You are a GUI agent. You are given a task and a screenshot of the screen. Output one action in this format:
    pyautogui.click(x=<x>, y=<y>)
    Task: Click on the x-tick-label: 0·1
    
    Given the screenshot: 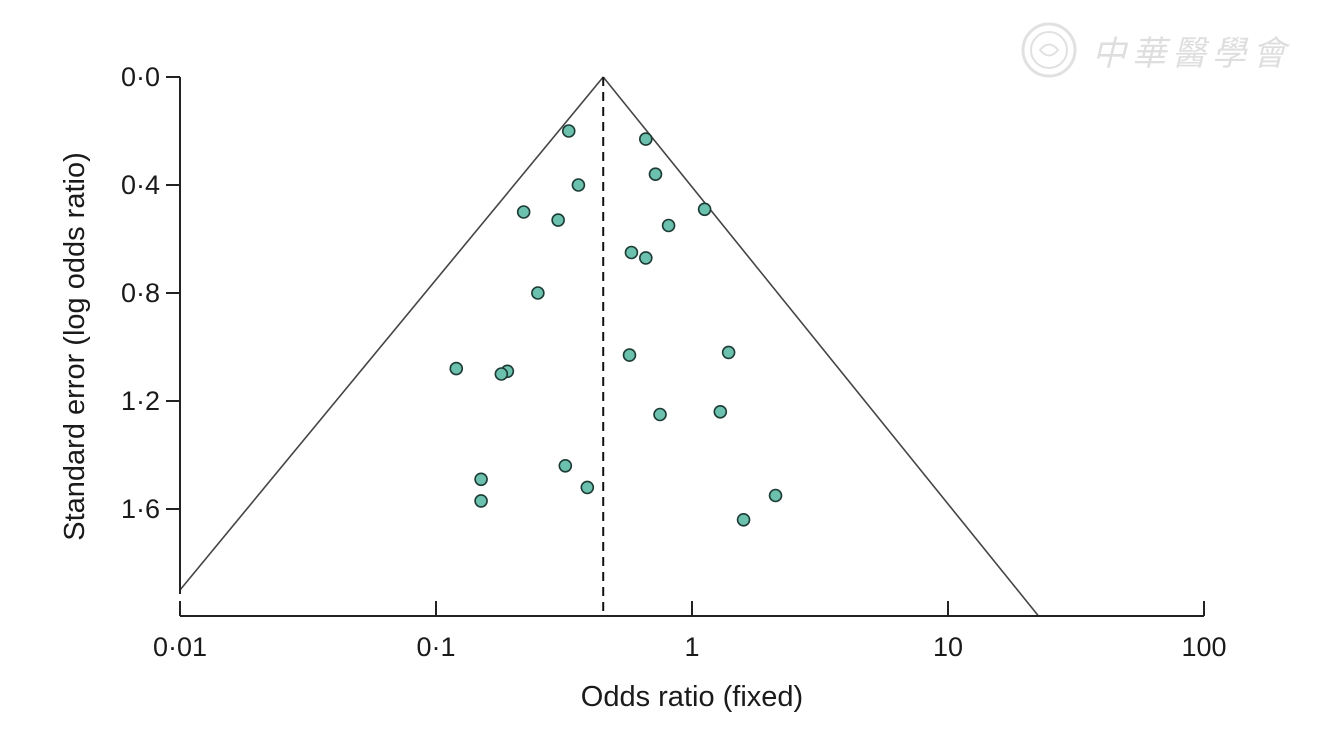 What is the action you would take?
    pyautogui.click(x=435, y=647)
    